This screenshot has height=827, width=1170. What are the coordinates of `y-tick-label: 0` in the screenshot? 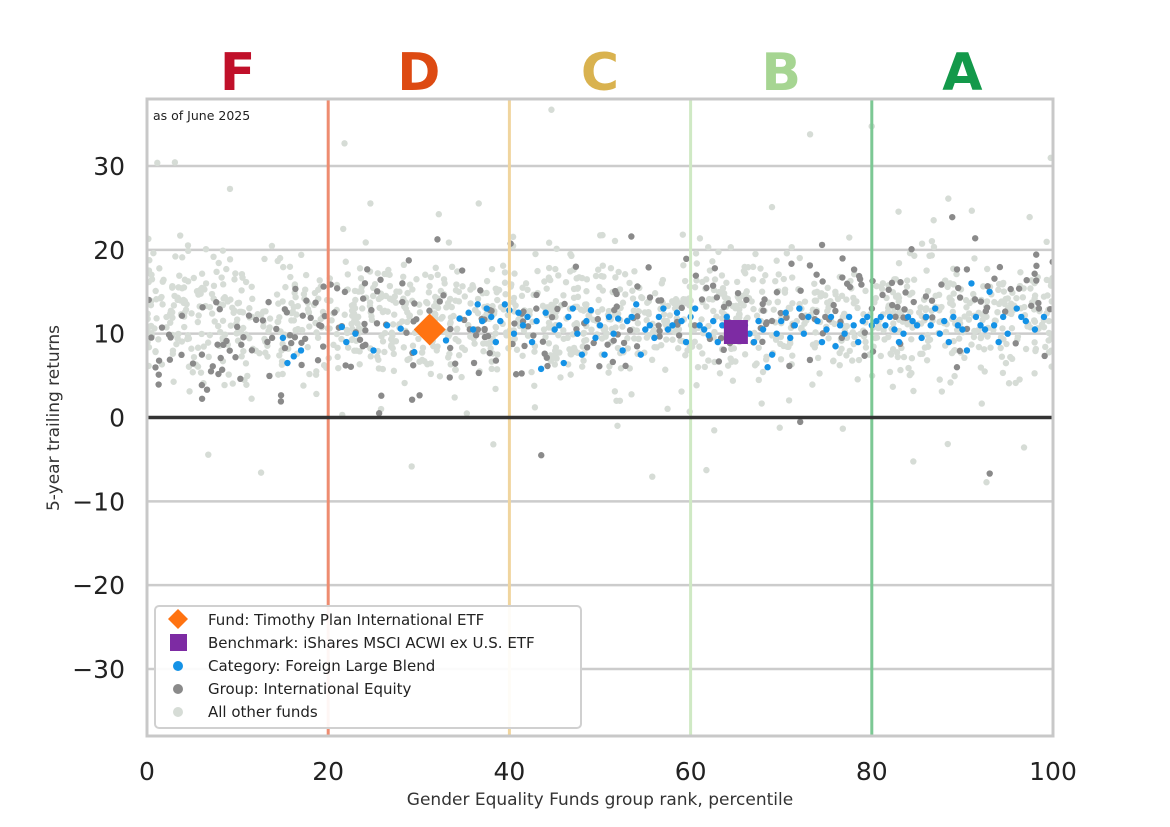 It's located at (117, 418).